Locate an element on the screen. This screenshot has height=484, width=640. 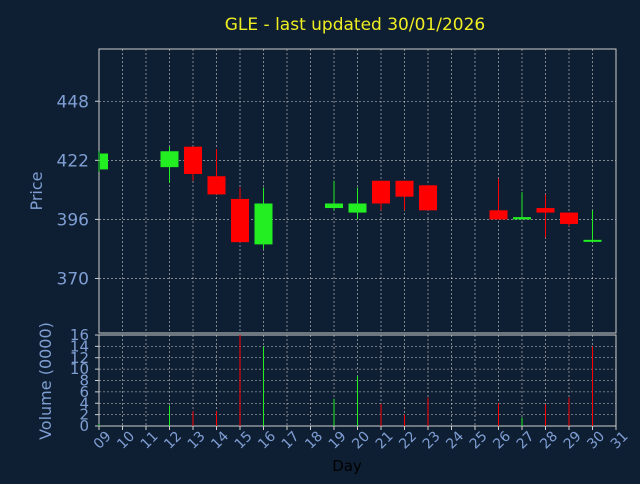
x-tick-label: 21 is located at coordinates (385, 441).